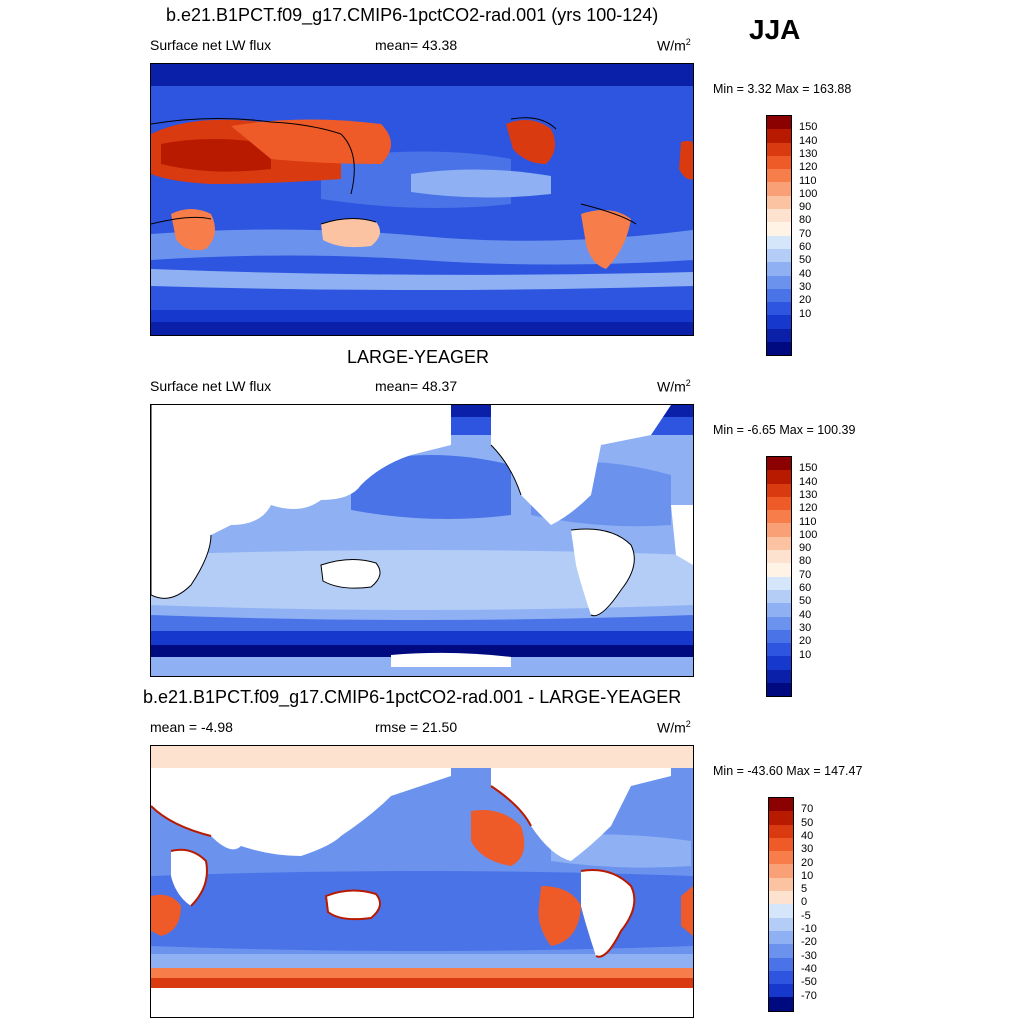 Image resolution: width=1024 pixels, height=1024 pixels. Describe the element at coordinates (191, 727) in the screenshot. I see `panel3-mean: mean = -4.98` at that location.